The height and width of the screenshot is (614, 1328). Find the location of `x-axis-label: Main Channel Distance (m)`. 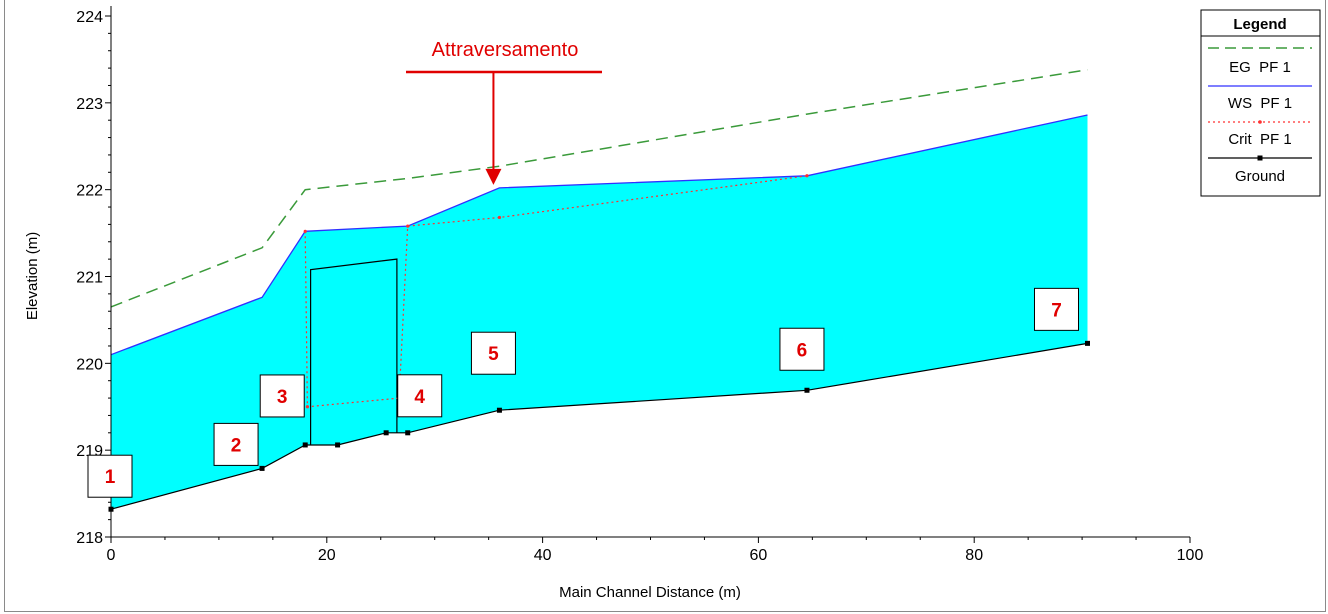

x-axis-label: Main Channel Distance (m) is located at coordinates (650, 592).